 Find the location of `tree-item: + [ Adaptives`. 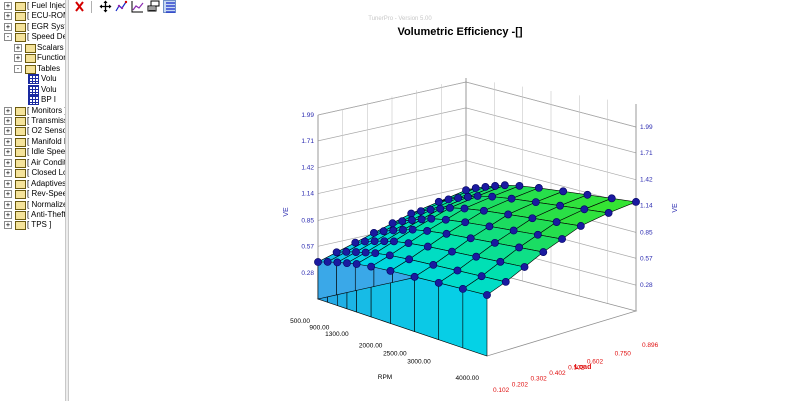

tree-item: + [ Adaptives is located at coordinates (32, 184).